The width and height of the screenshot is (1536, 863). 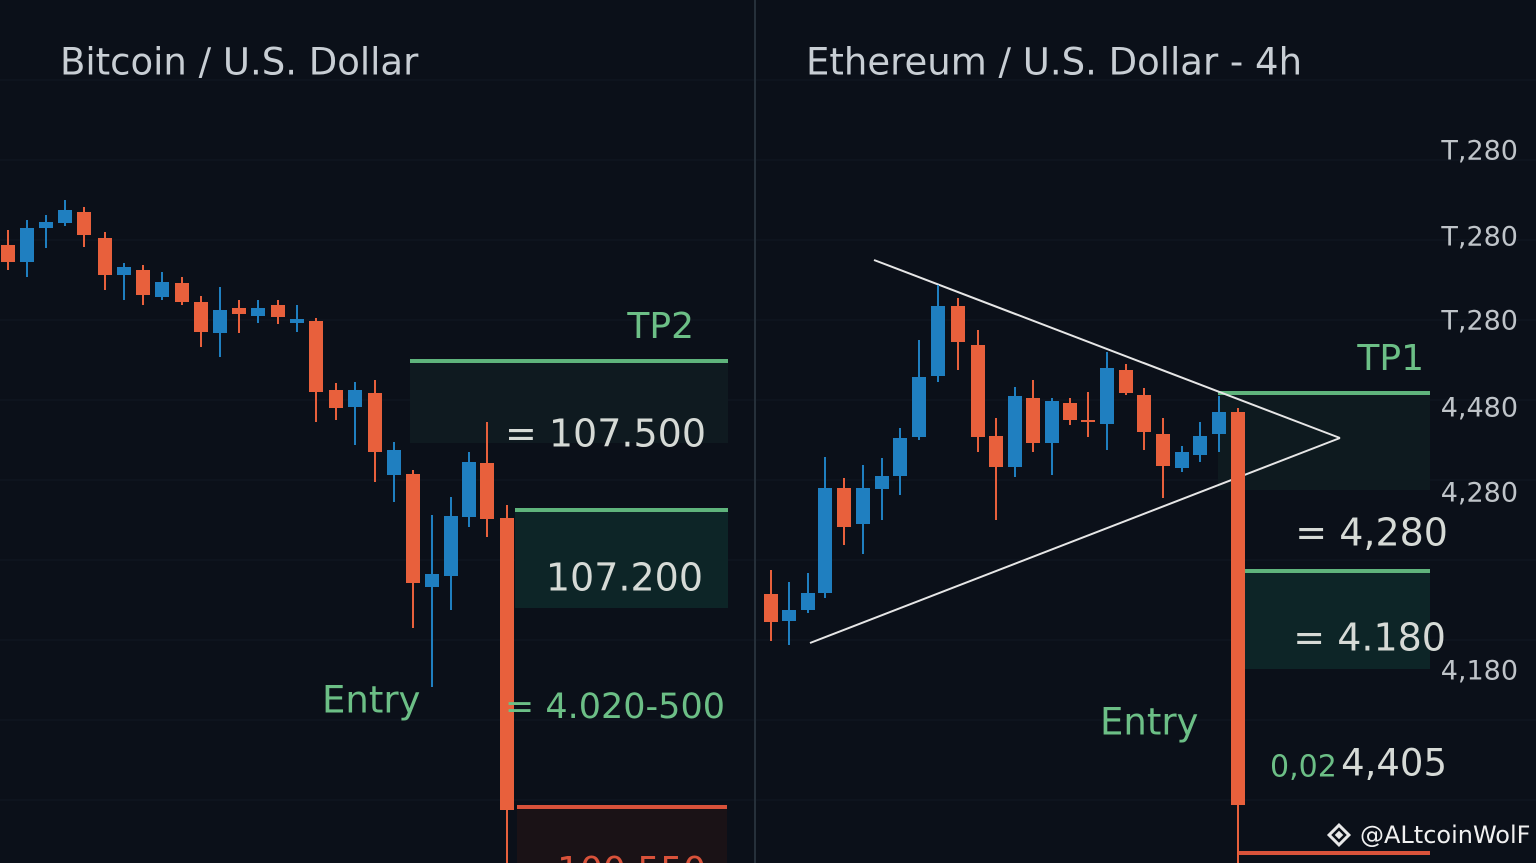 I want to click on axis-label: 4,480, so click(x=1479, y=408).